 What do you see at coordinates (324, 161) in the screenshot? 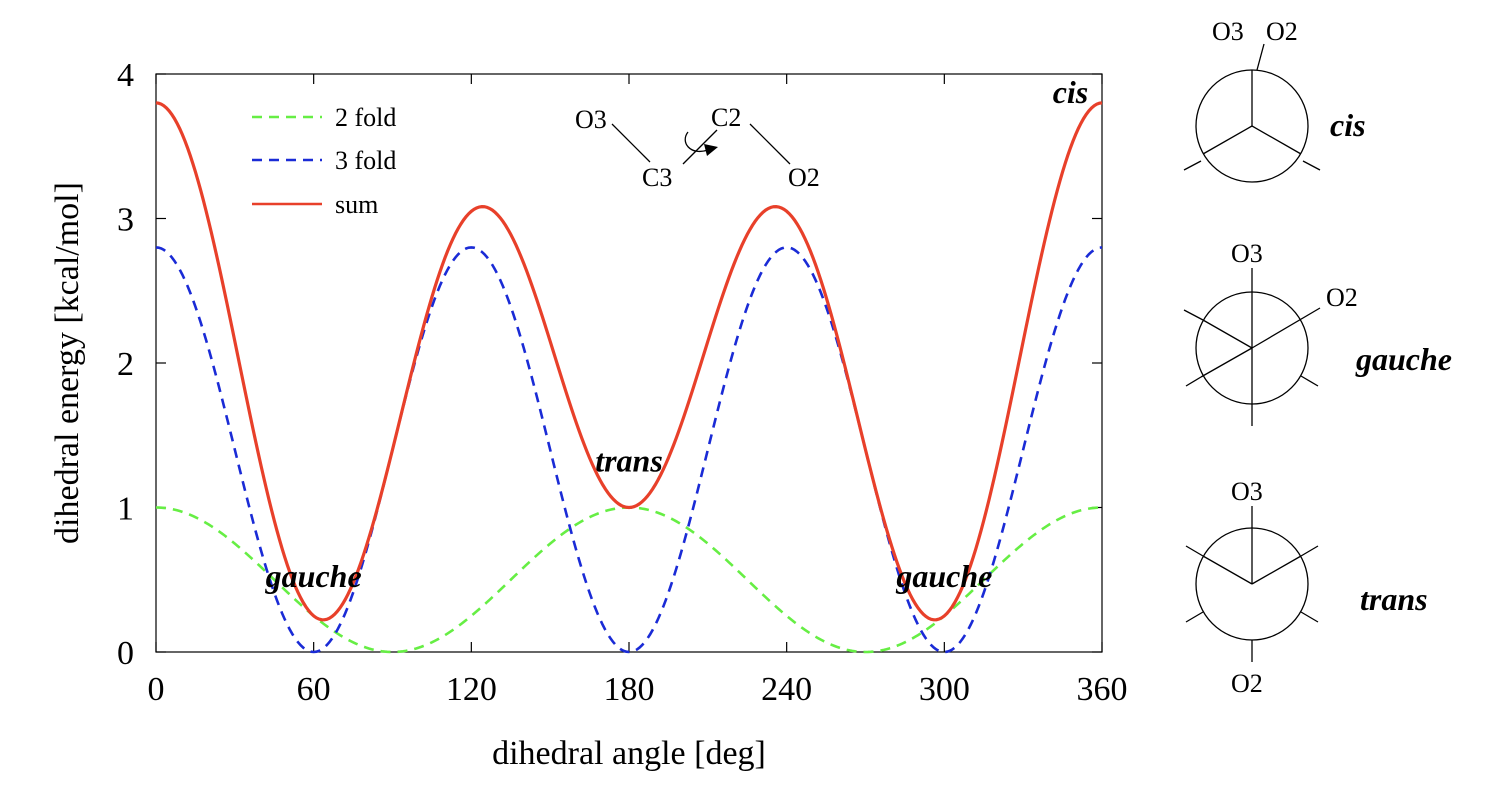
I see `legend: 2 fold 3 fold sum` at bounding box center [324, 161].